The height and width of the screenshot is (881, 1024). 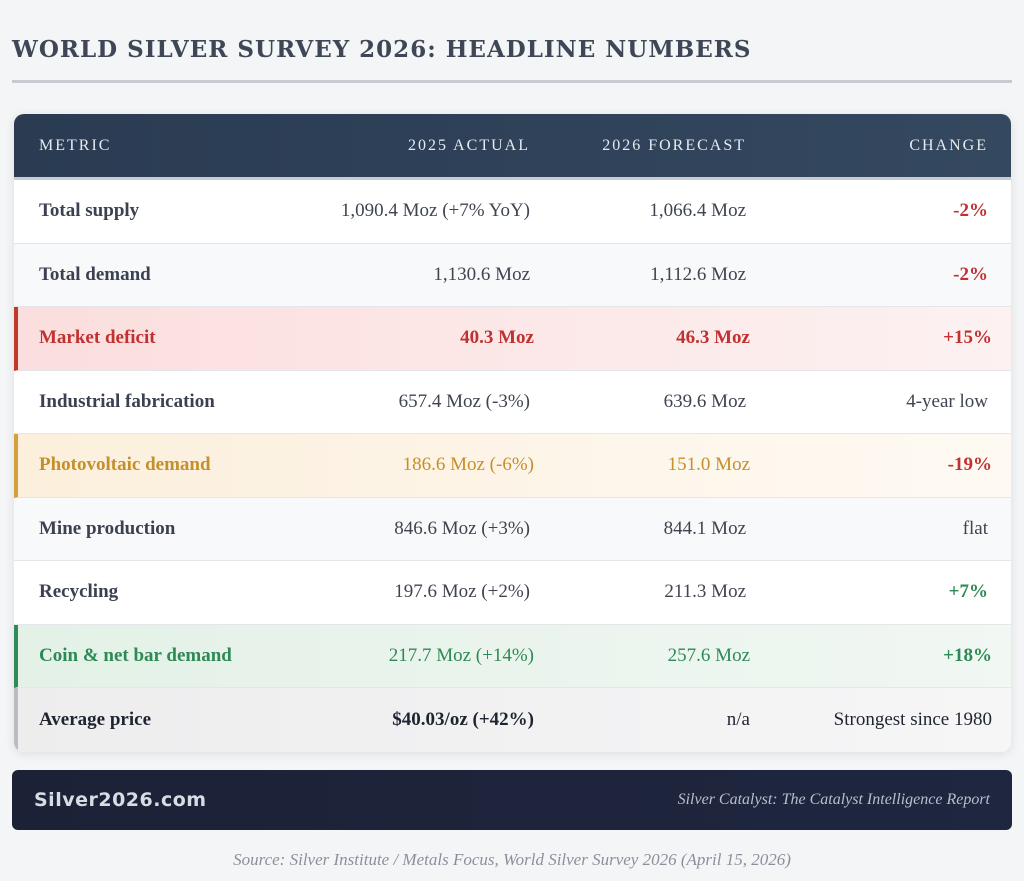 What do you see at coordinates (97, 338) in the screenshot?
I see `cell-metric: Market deficit` at bounding box center [97, 338].